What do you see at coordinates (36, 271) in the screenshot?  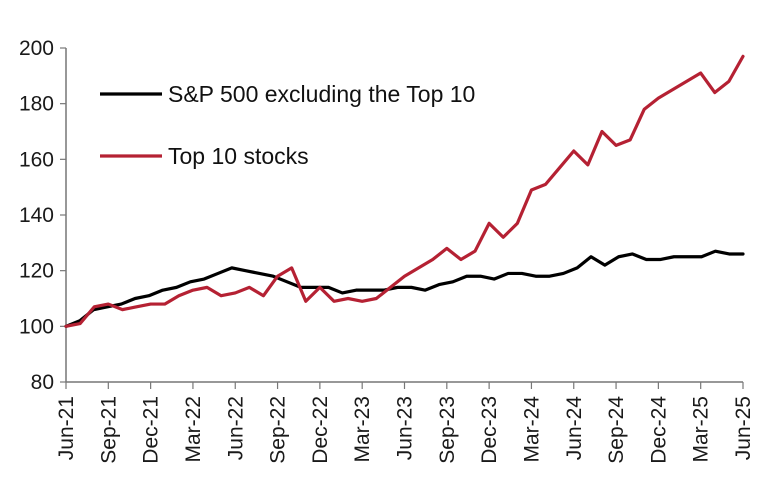 I see `y-tick-label: 120` at bounding box center [36, 271].